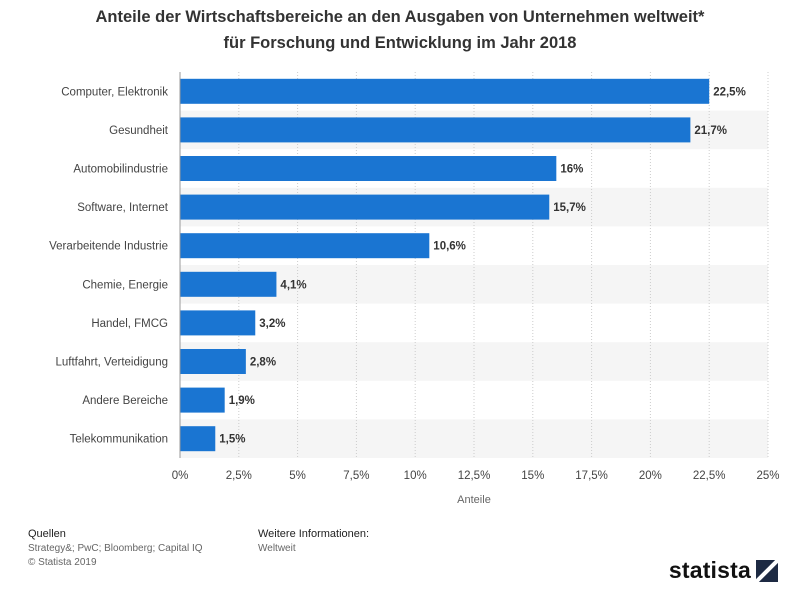 The height and width of the screenshot is (594, 800). What do you see at coordinates (242, 401) in the screenshot?
I see `data-label: 1,9%` at bounding box center [242, 401].